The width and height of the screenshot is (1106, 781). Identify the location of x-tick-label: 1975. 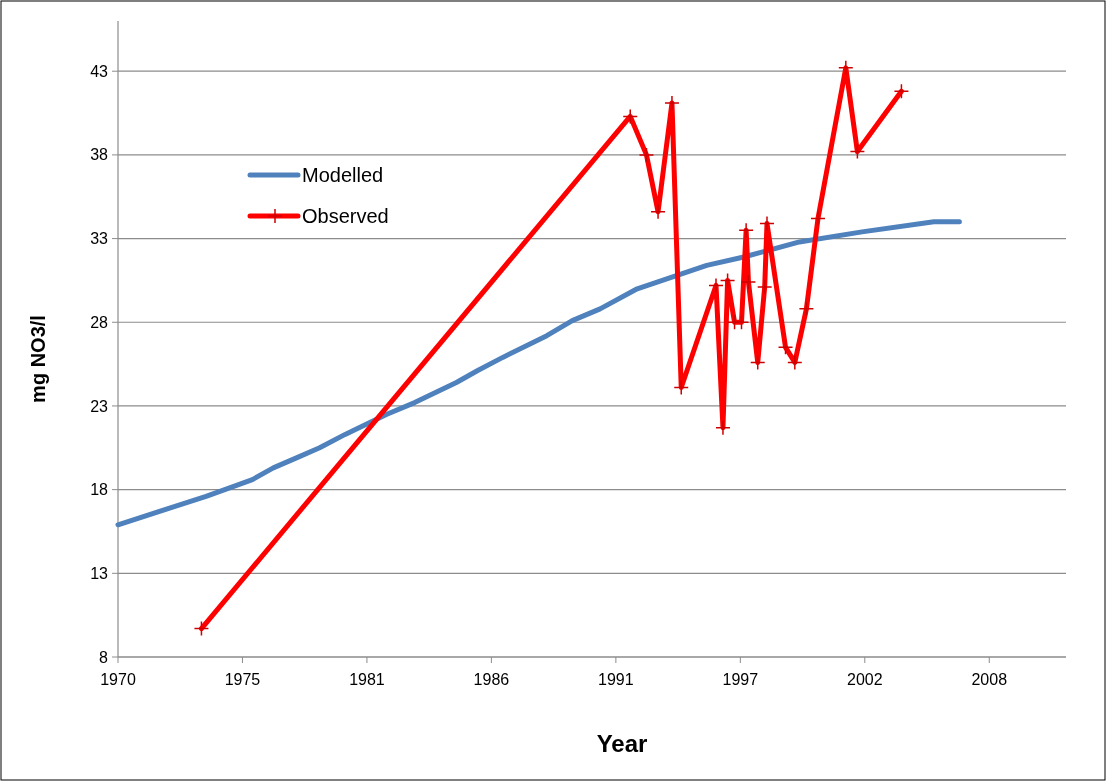
(242, 679).